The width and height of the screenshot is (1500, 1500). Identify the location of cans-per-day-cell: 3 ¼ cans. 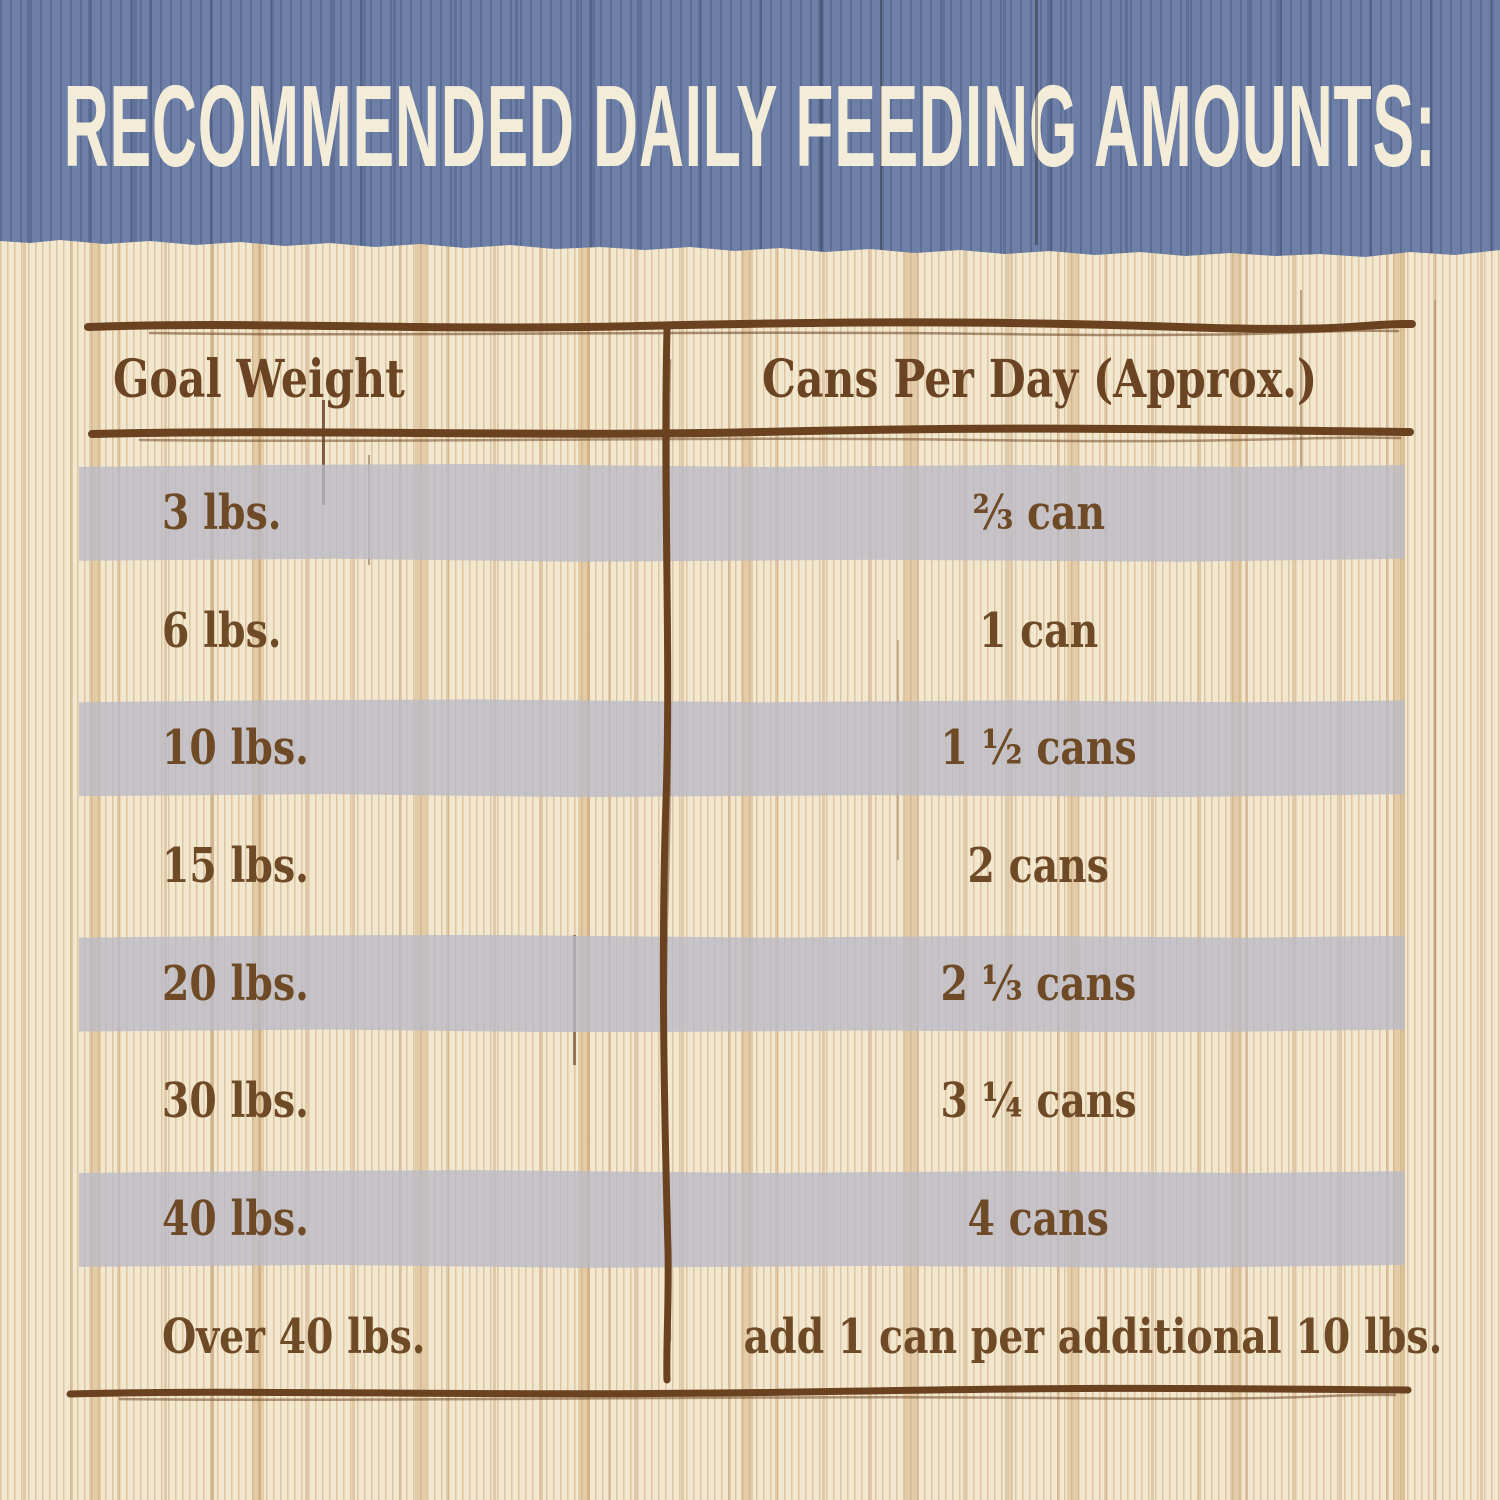
(1038, 1101).